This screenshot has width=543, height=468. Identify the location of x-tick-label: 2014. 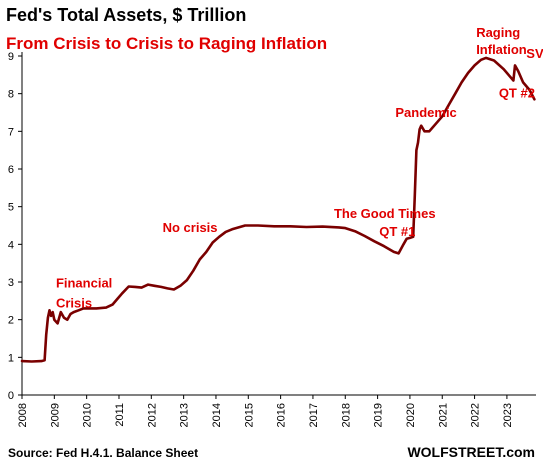
(217, 415).